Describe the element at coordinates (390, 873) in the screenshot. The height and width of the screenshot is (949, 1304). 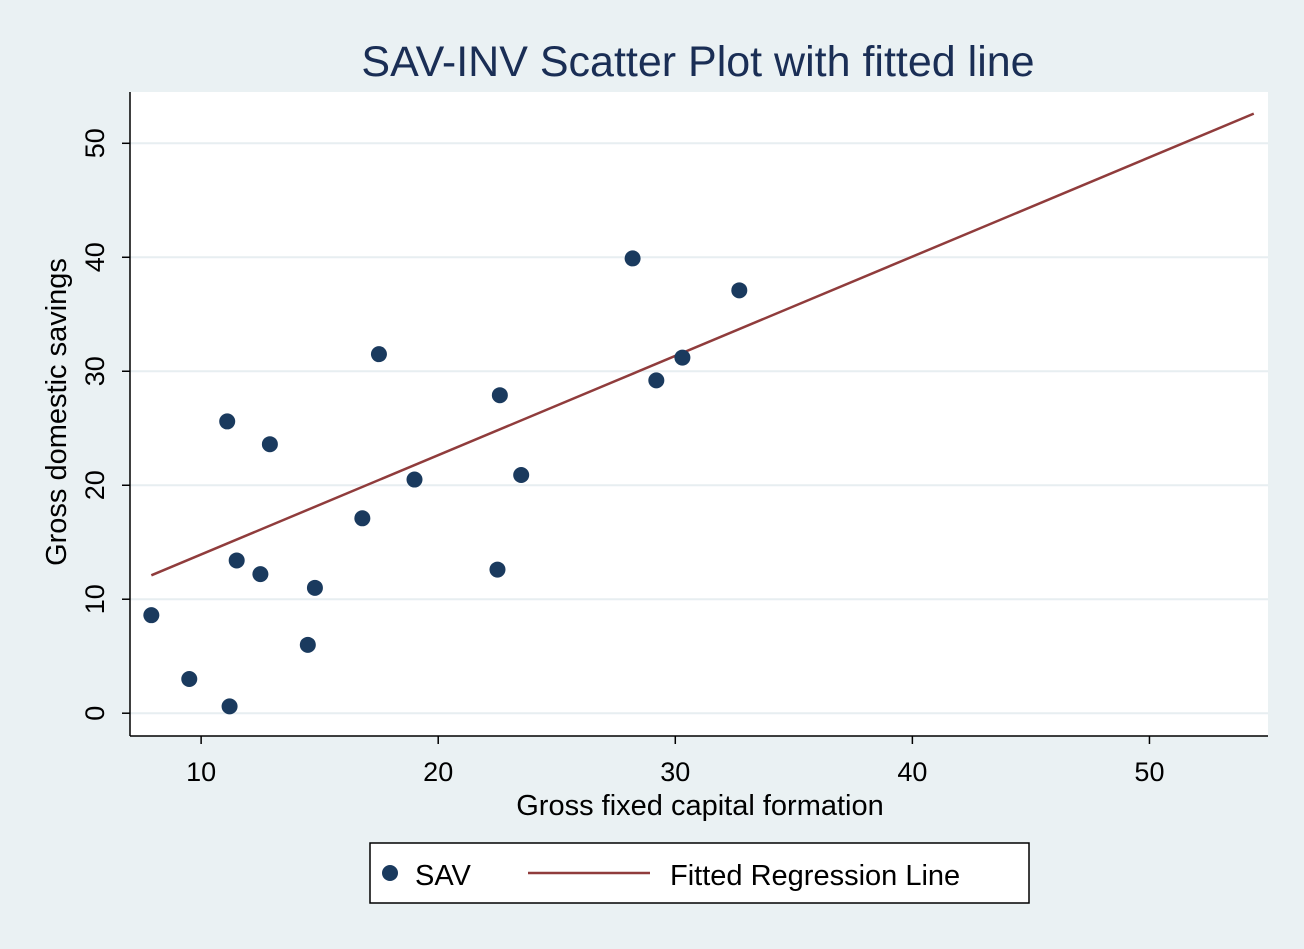
I see `legend-marker-sav` at that location.